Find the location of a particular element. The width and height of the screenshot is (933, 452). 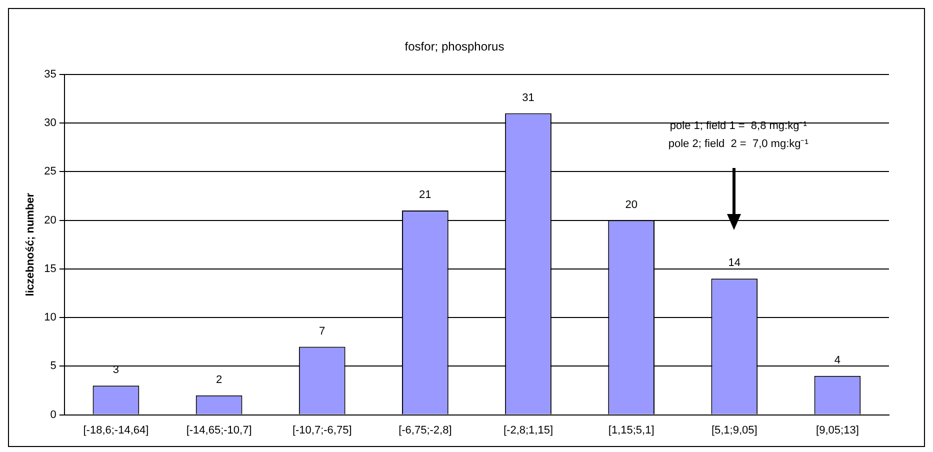

y-tick-label: 35 is located at coordinates (50, 74).